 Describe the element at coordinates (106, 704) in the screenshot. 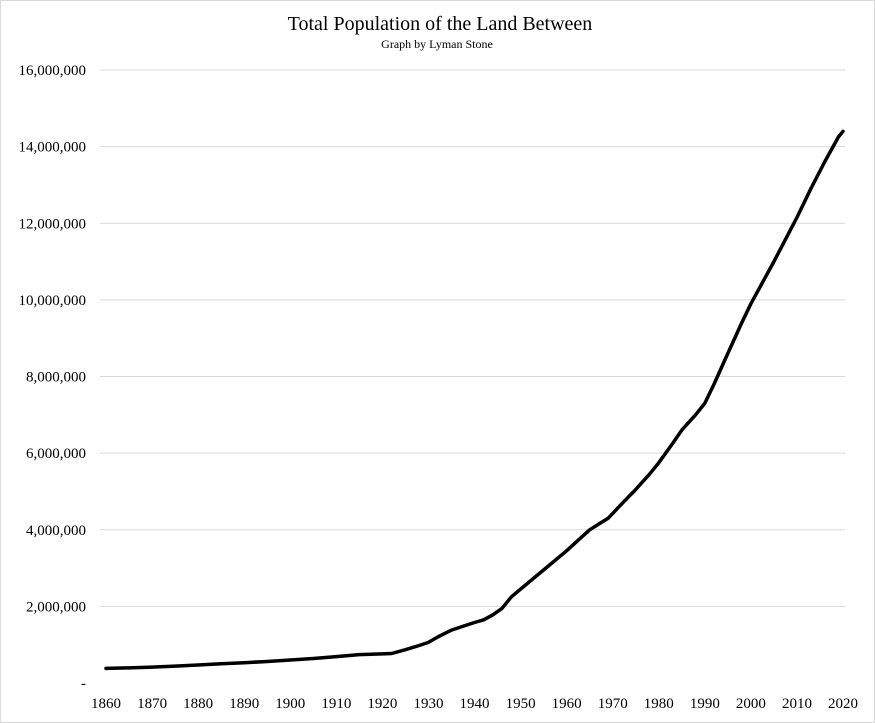

I see `x-tick-label: 1860` at that location.